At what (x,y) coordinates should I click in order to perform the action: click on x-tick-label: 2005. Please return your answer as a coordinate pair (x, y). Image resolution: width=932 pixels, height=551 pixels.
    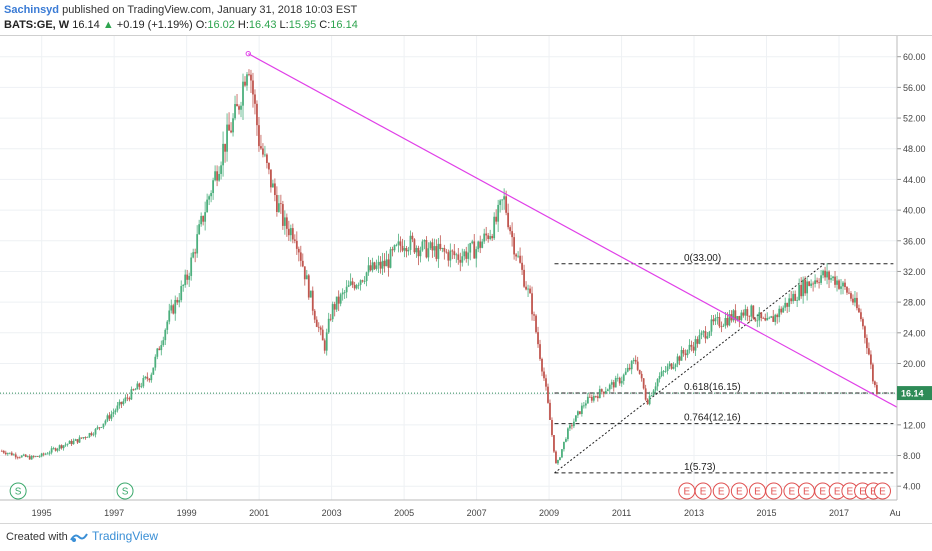
    Looking at the image, I should click on (404, 513).